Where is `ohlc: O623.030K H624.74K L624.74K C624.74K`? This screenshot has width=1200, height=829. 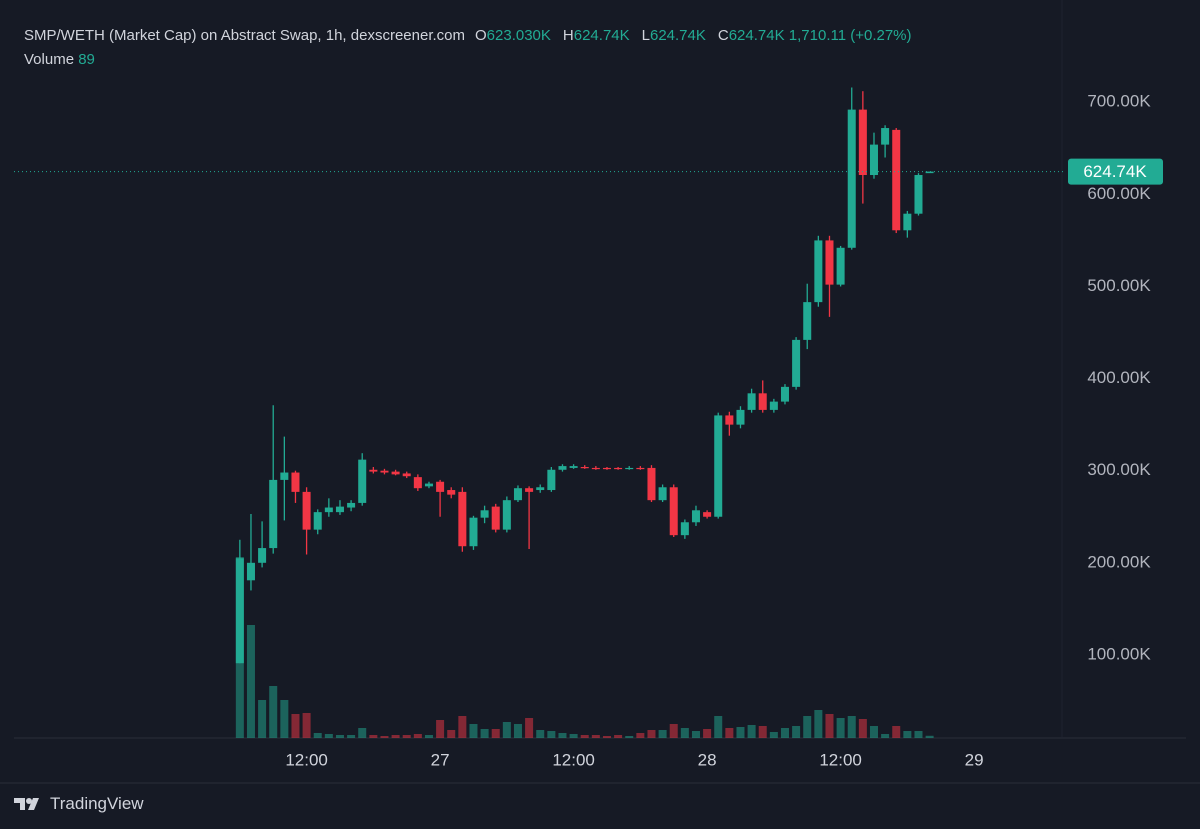
ohlc: O623.030K H624.74K L624.74K C624.74K is located at coordinates (625, 35).